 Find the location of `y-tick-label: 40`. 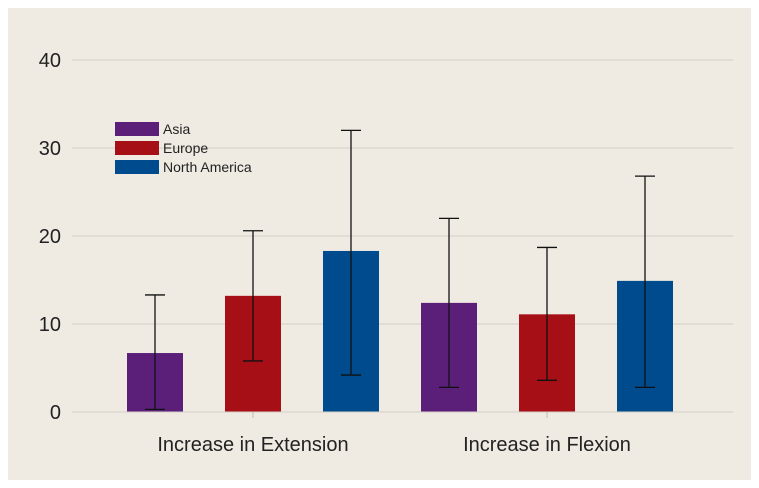

y-tick-label: 40 is located at coordinates (50, 61).